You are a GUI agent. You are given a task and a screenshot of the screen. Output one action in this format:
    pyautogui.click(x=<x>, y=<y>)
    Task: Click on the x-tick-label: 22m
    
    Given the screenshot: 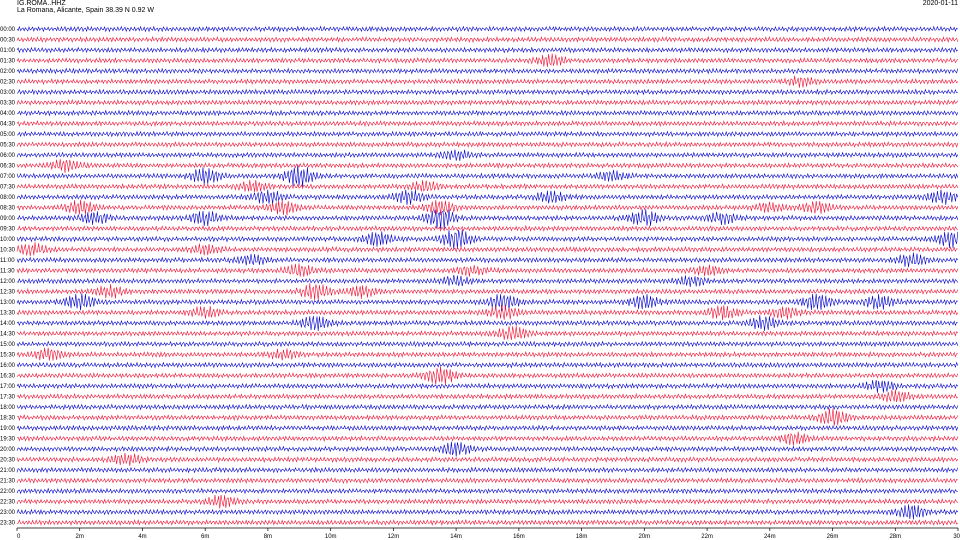 What is the action you would take?
    pyautogui.click(x=707, y=537)
    